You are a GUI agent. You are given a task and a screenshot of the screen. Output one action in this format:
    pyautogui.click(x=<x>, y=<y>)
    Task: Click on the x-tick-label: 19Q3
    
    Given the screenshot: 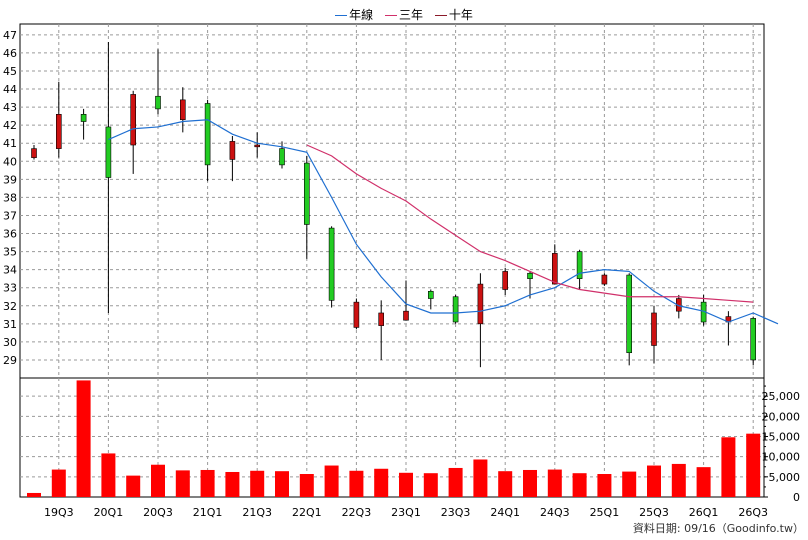 What is the action you would take?
    pyautogui.click(x=59, y=512)
    